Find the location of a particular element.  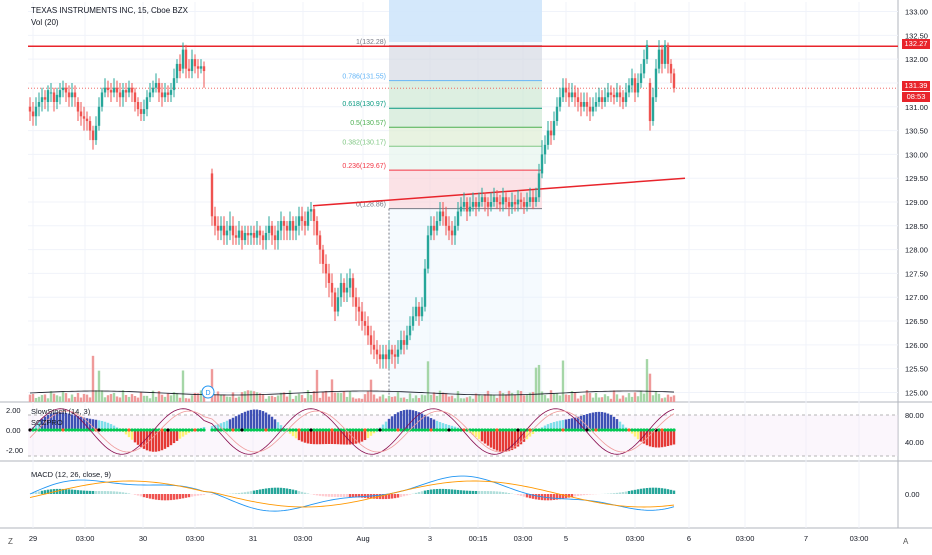

fib-time-zone is located at coordinates (465, 21).